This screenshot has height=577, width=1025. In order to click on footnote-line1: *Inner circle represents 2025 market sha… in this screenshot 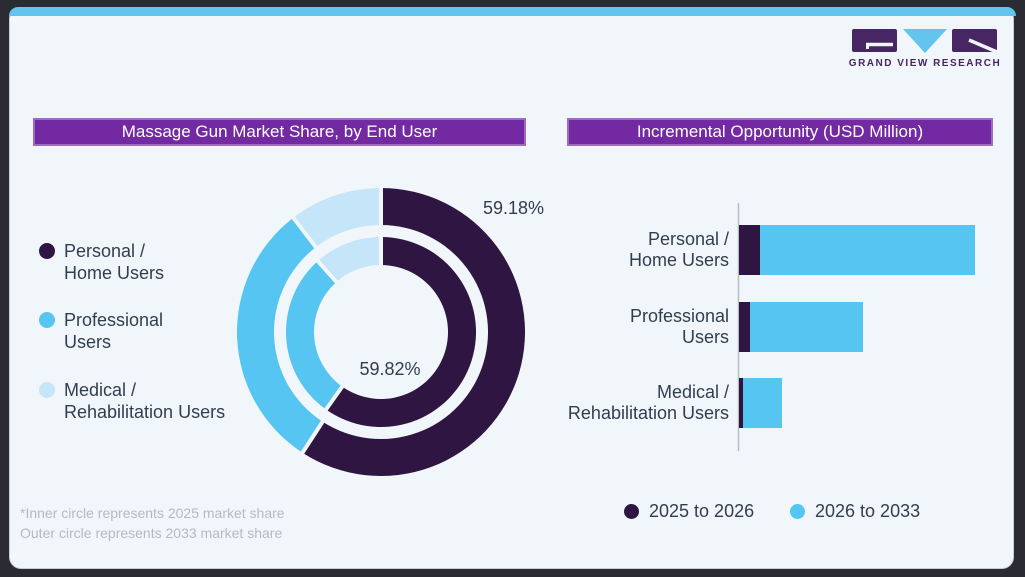, I will do `click(152, 513)`.